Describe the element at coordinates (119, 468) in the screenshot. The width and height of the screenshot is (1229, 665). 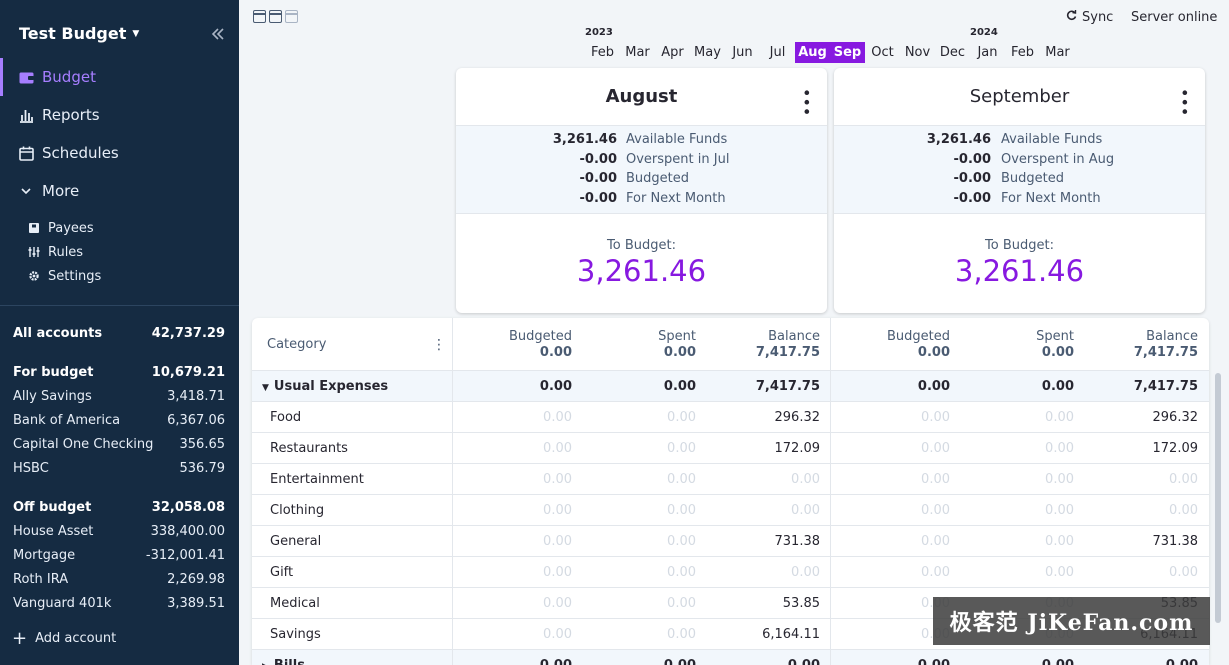
I see `account-row: HSBC 536.79` at that location.